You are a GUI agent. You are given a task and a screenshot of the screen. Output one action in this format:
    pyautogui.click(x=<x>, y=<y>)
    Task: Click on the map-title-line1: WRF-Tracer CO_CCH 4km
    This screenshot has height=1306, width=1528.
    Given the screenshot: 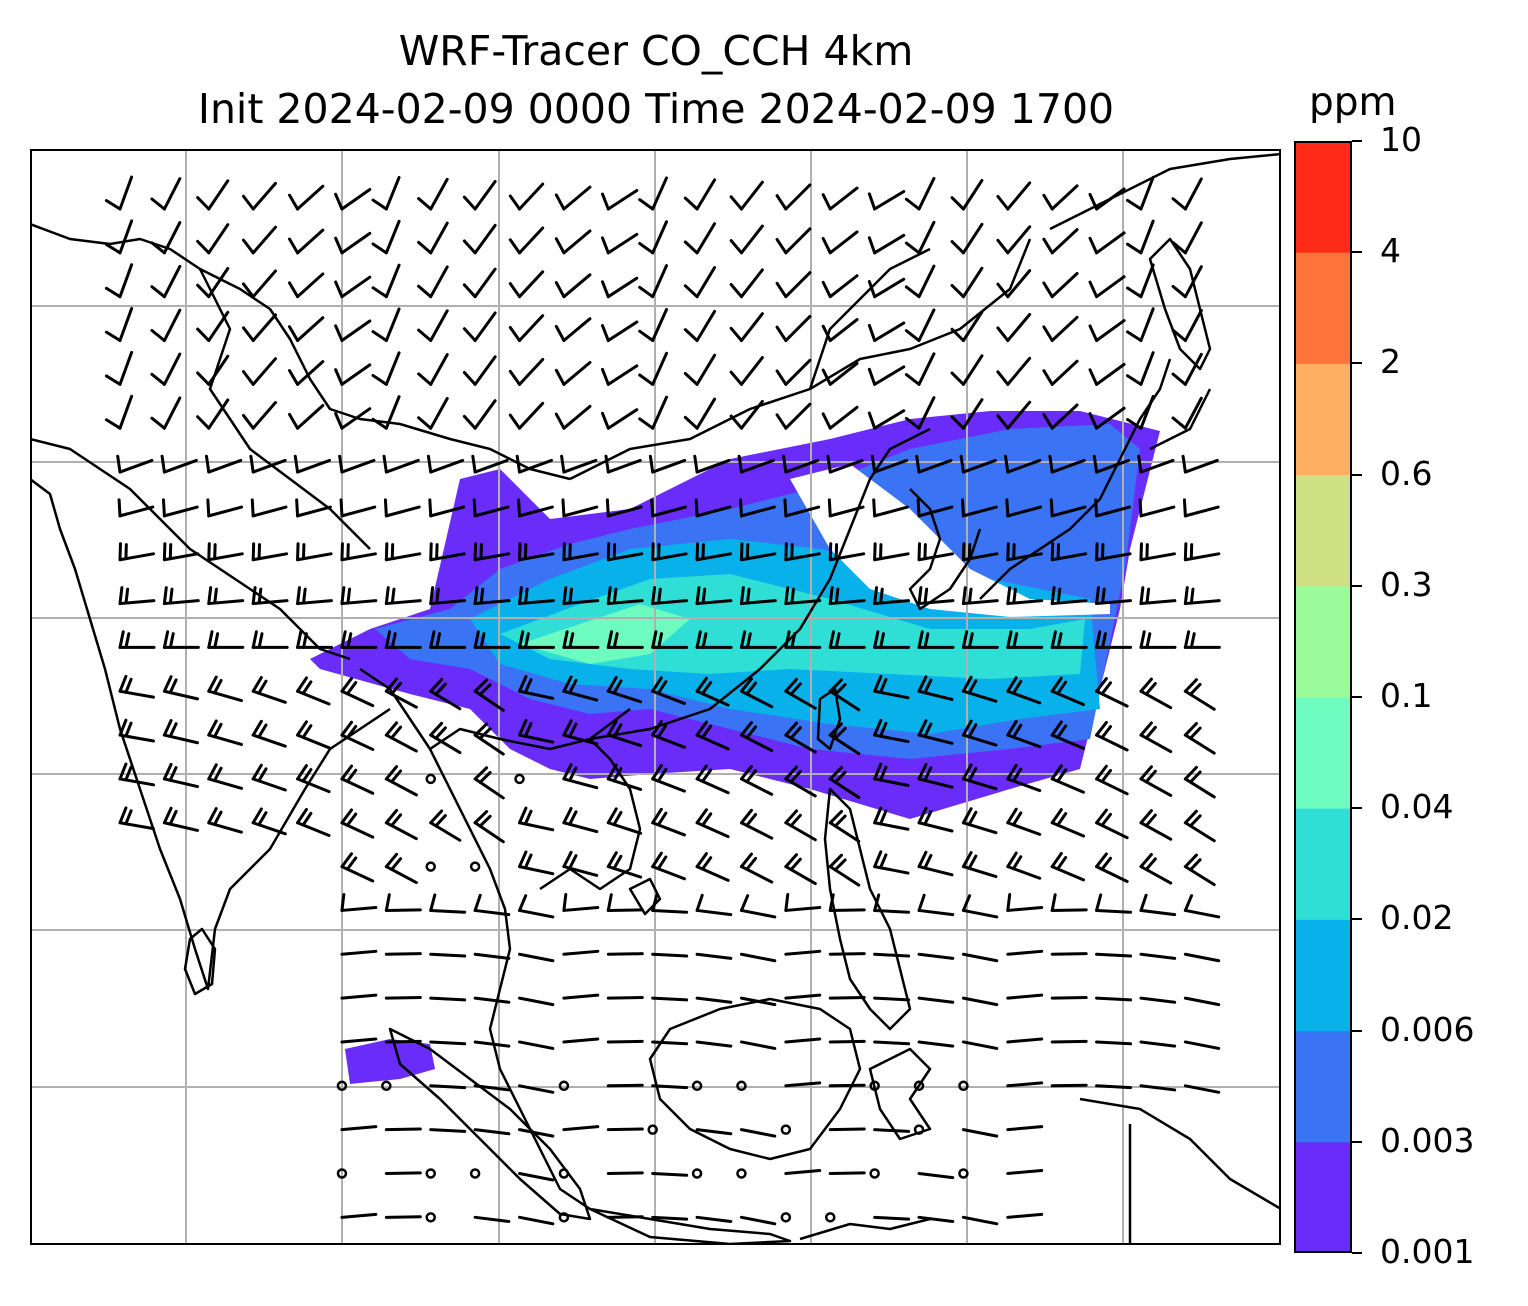 What is the action you would take?
    pyautogui.click(x=656, y=51)
    